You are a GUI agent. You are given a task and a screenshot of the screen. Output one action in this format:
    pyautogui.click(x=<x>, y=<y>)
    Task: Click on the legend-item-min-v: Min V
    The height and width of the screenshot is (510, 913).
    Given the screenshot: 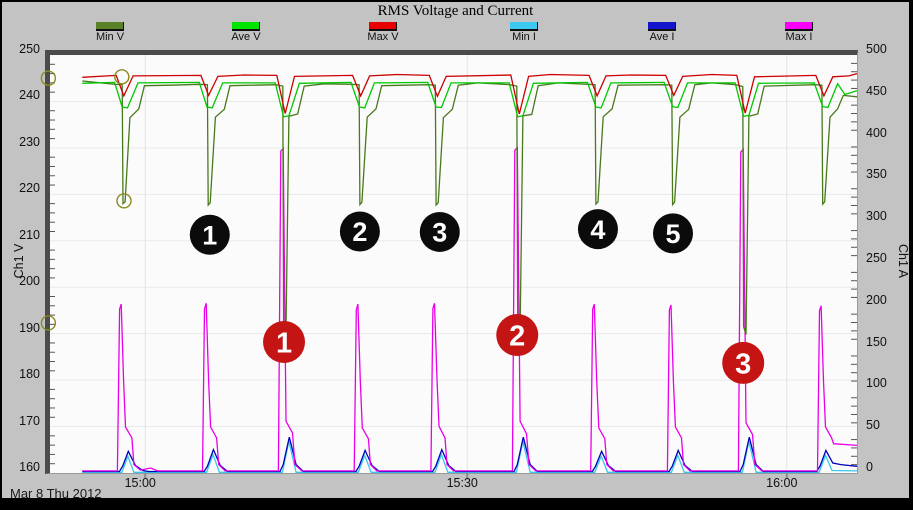 What is the action you would take?
    pyautogui.click(x=110, y=32)
    